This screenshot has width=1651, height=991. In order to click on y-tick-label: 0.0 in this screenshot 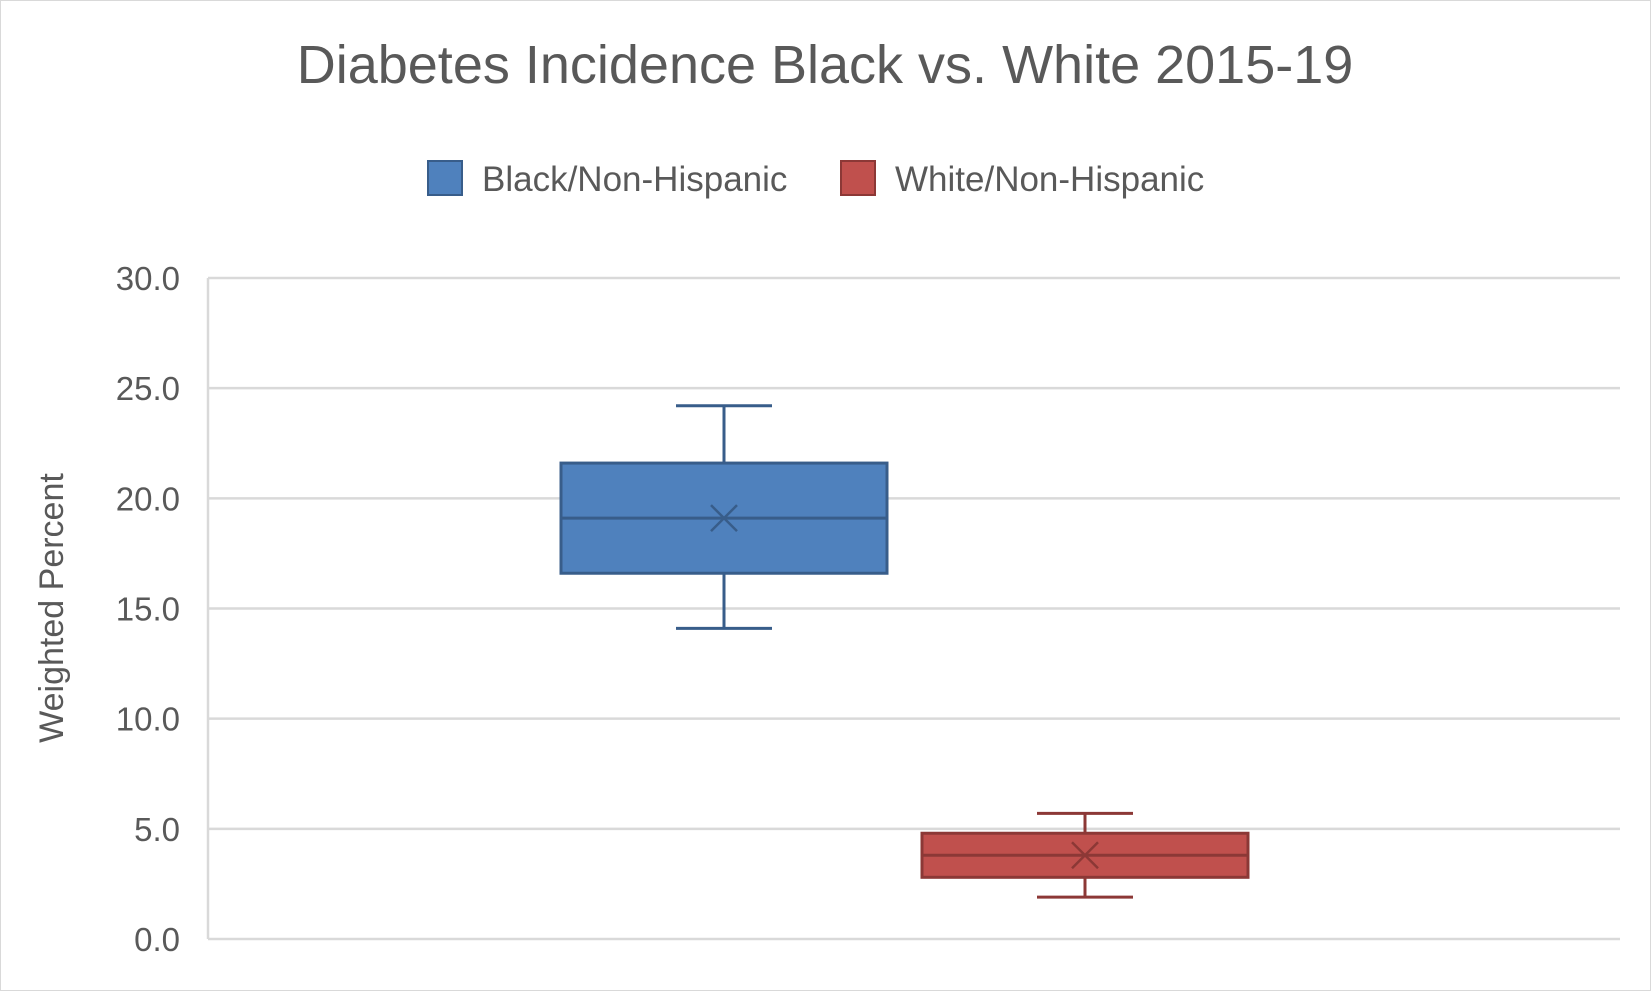, I will do `click(157, 939)`.